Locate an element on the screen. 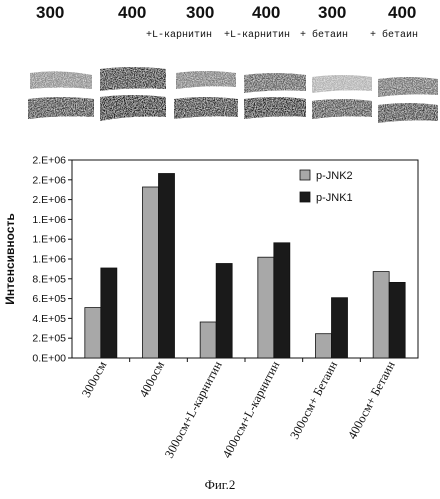 The height and width of the screenshot is (499, 440). lane-5-number: 300 is located at coordinates (332, 13).